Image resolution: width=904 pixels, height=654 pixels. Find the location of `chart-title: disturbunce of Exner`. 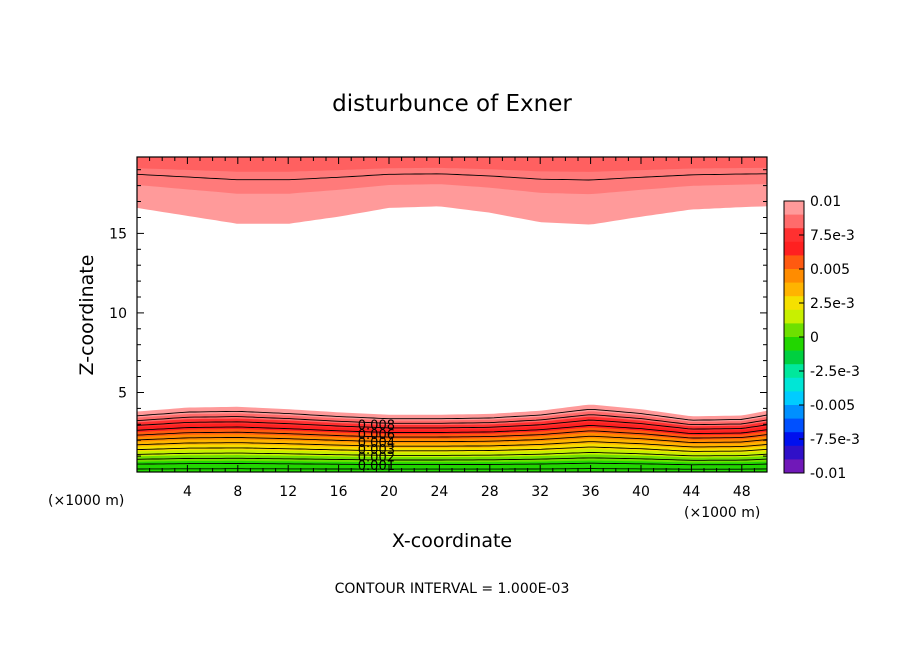

chart-title: disturbunce of Exner is located at coordinates (452, 104).